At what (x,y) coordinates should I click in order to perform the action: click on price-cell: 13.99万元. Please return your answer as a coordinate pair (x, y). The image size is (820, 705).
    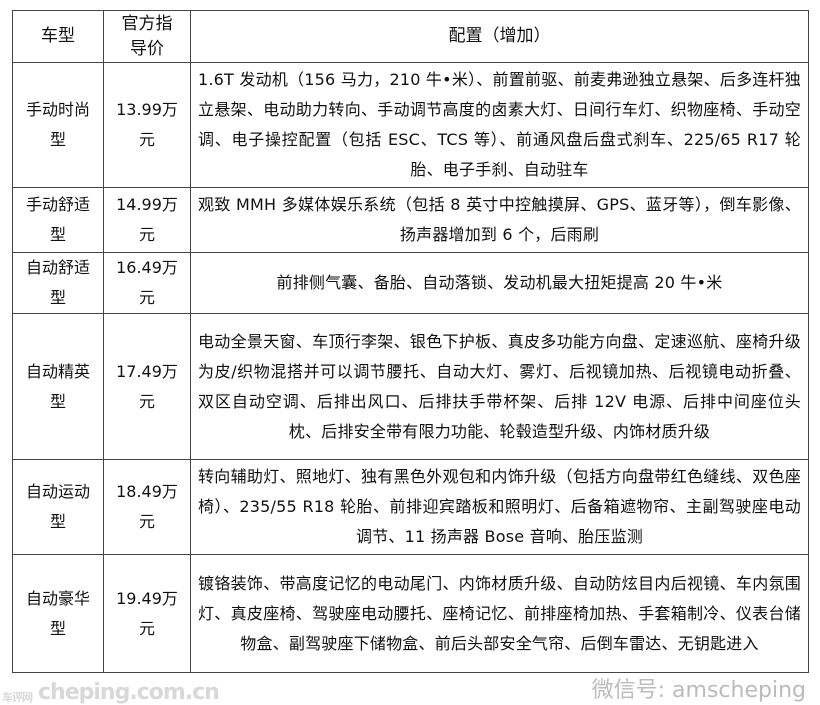
    Looking at the image, I should click on (147, 125).